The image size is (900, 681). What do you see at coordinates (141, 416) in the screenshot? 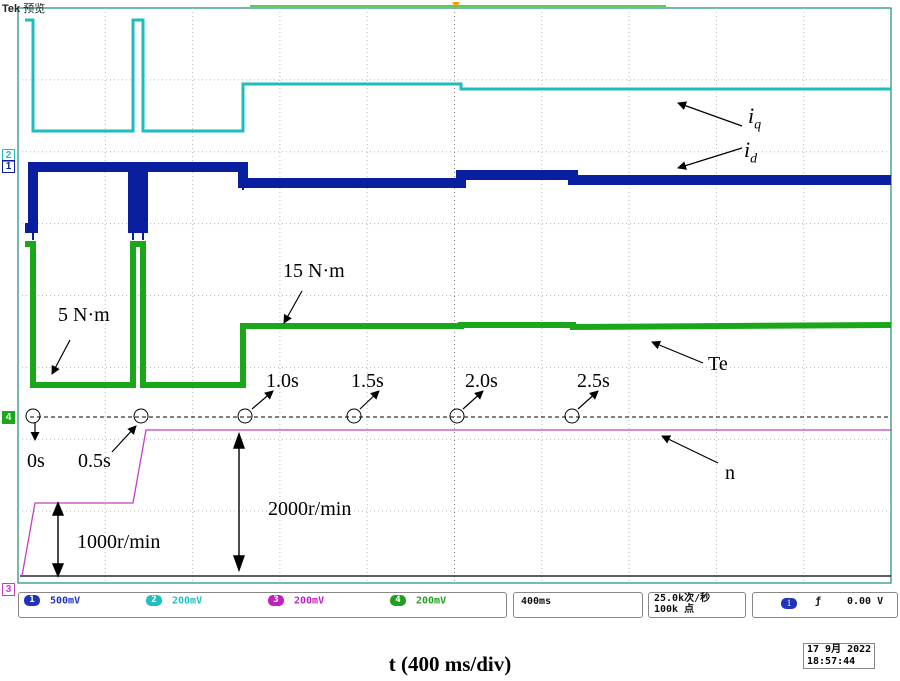
I see `marker-0-5s` at bounding box center [141, 416].